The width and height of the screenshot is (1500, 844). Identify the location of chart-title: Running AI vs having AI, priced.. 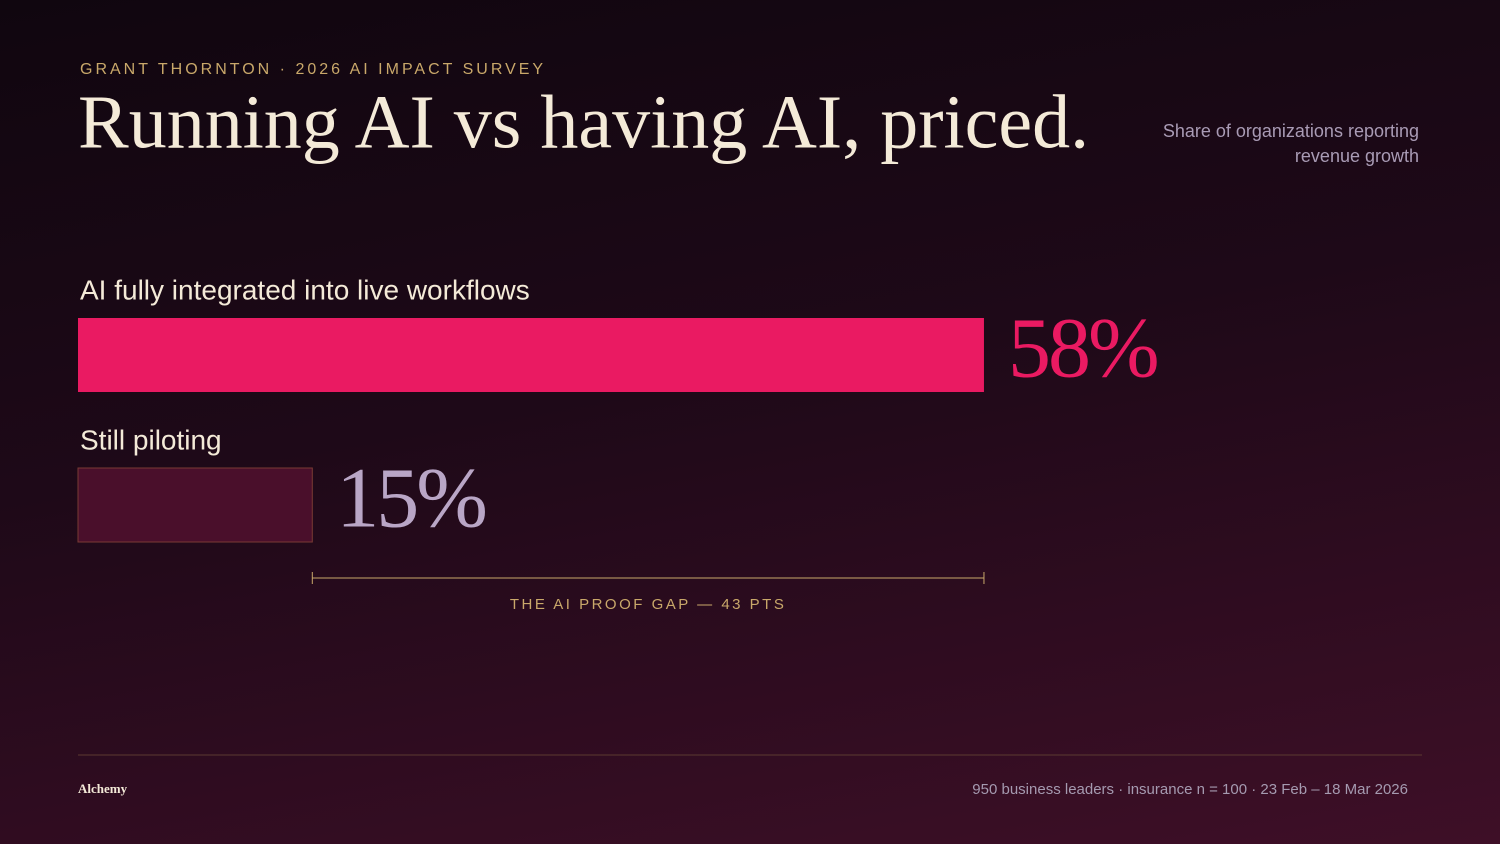
(583, 122).